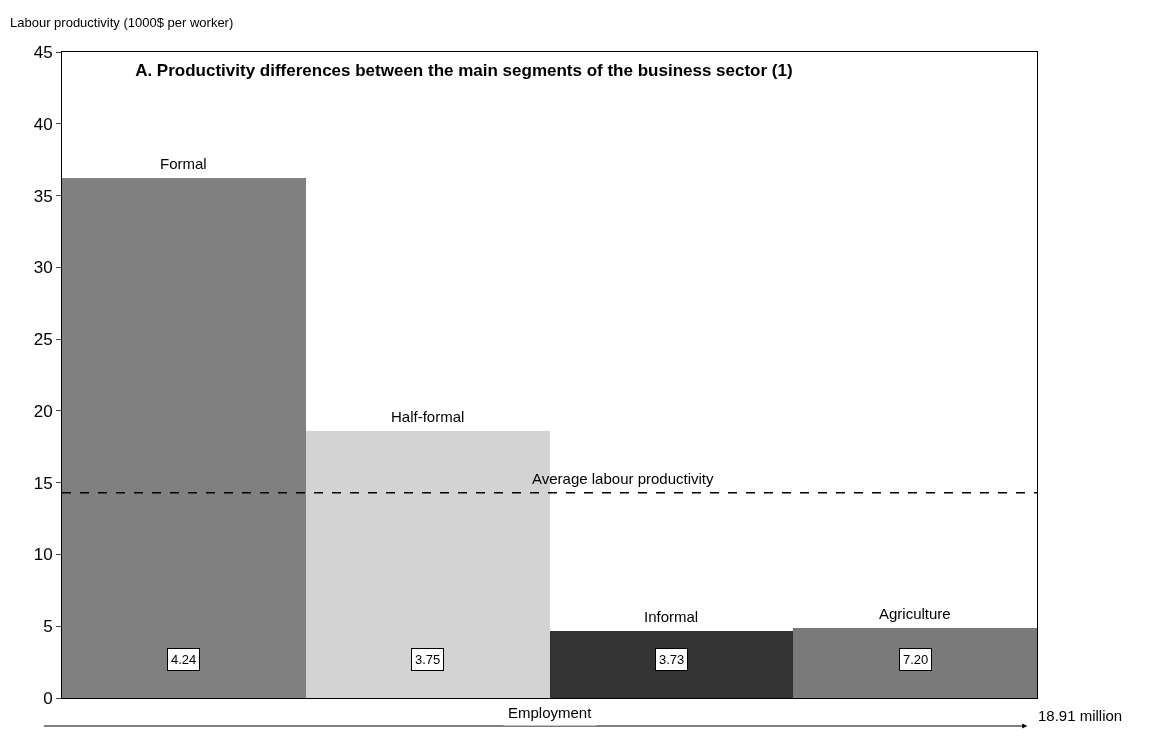 This screenshot has height=738, width=1149. What do you see at coordinates (183, 163) in the screenshot?
I see `x-tick-label: Formal` at bounding box center [183, 163].